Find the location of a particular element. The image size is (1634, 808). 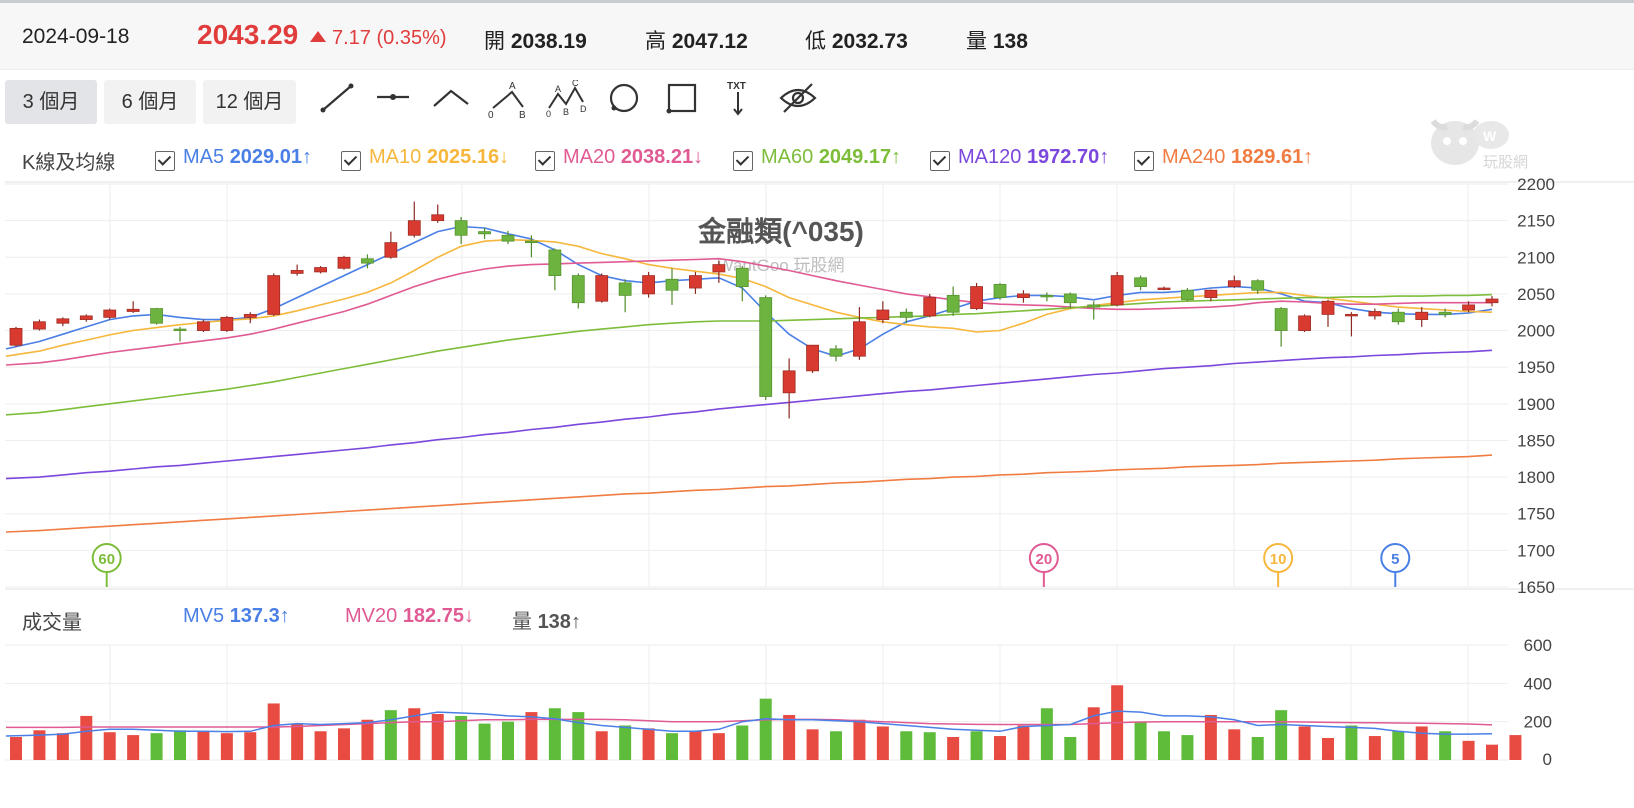

low-label: 低 is located at coordinates (815, 41).